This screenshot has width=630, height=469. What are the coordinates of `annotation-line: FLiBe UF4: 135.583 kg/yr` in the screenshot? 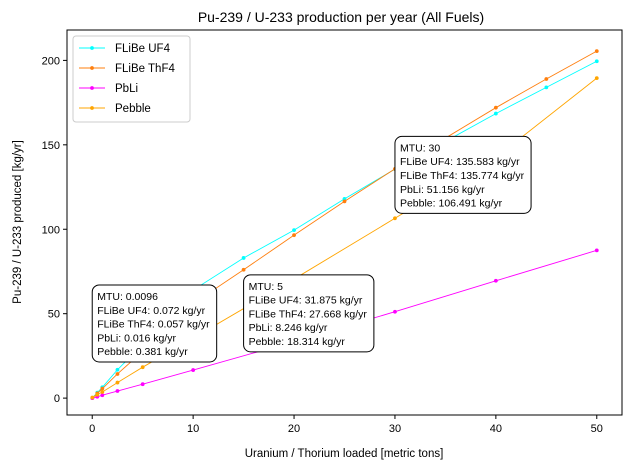 It's located at (460, 162).